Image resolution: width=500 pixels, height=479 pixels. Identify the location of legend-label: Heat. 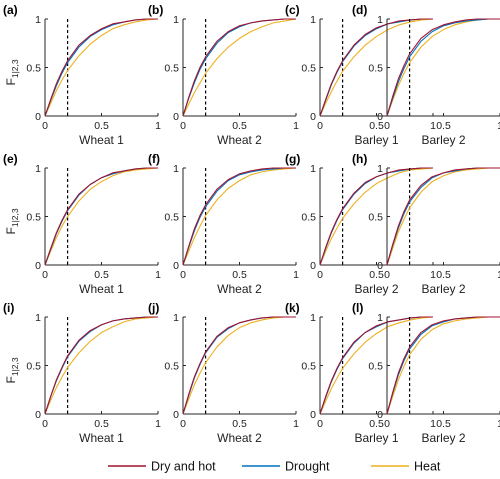
(427, 467).